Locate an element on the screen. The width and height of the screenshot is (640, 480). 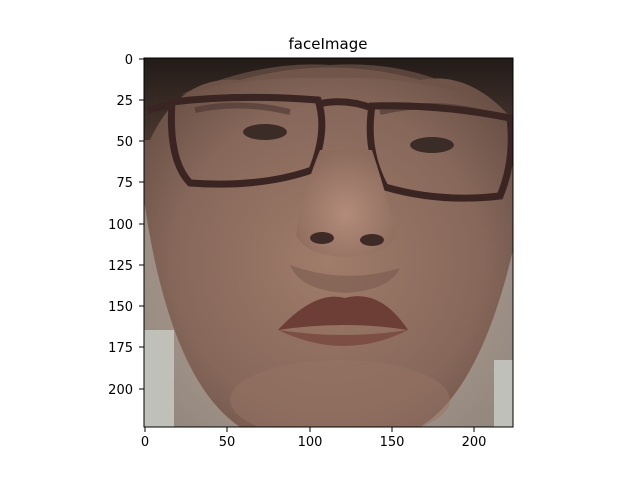
x-tick-label: 150 is located at coordinates (392, 442).